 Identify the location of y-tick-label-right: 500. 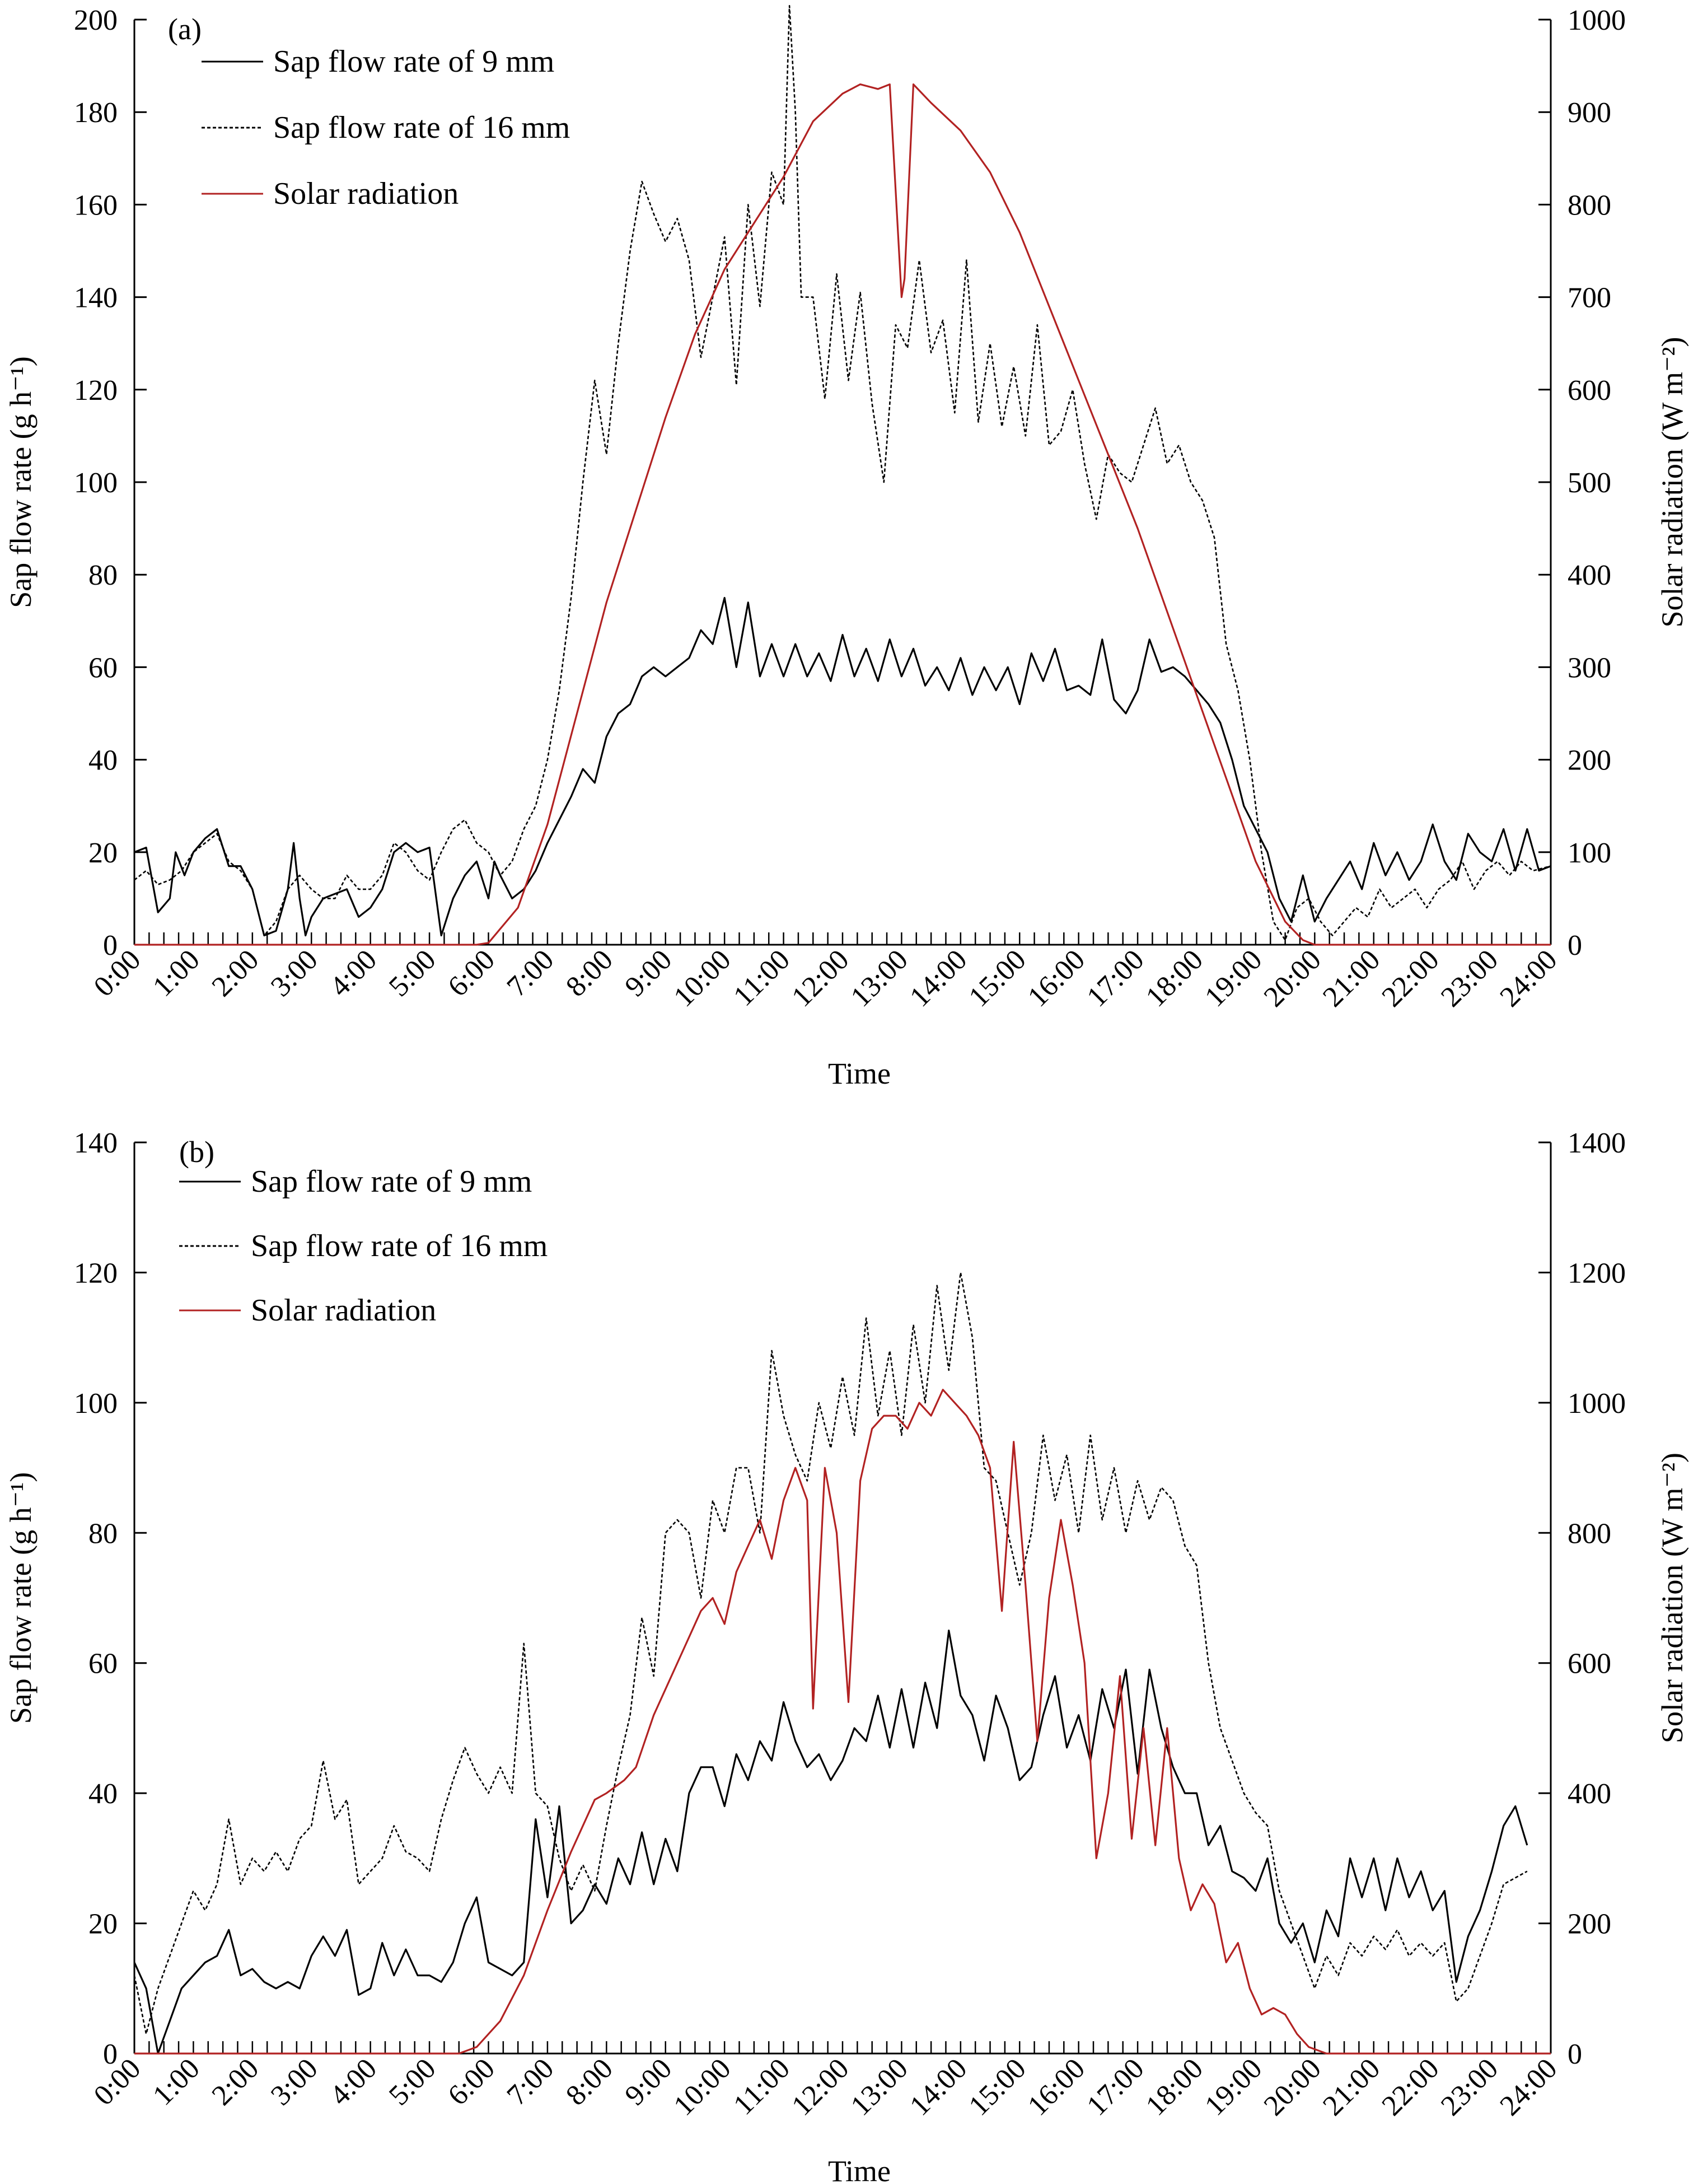
(1590, 483).